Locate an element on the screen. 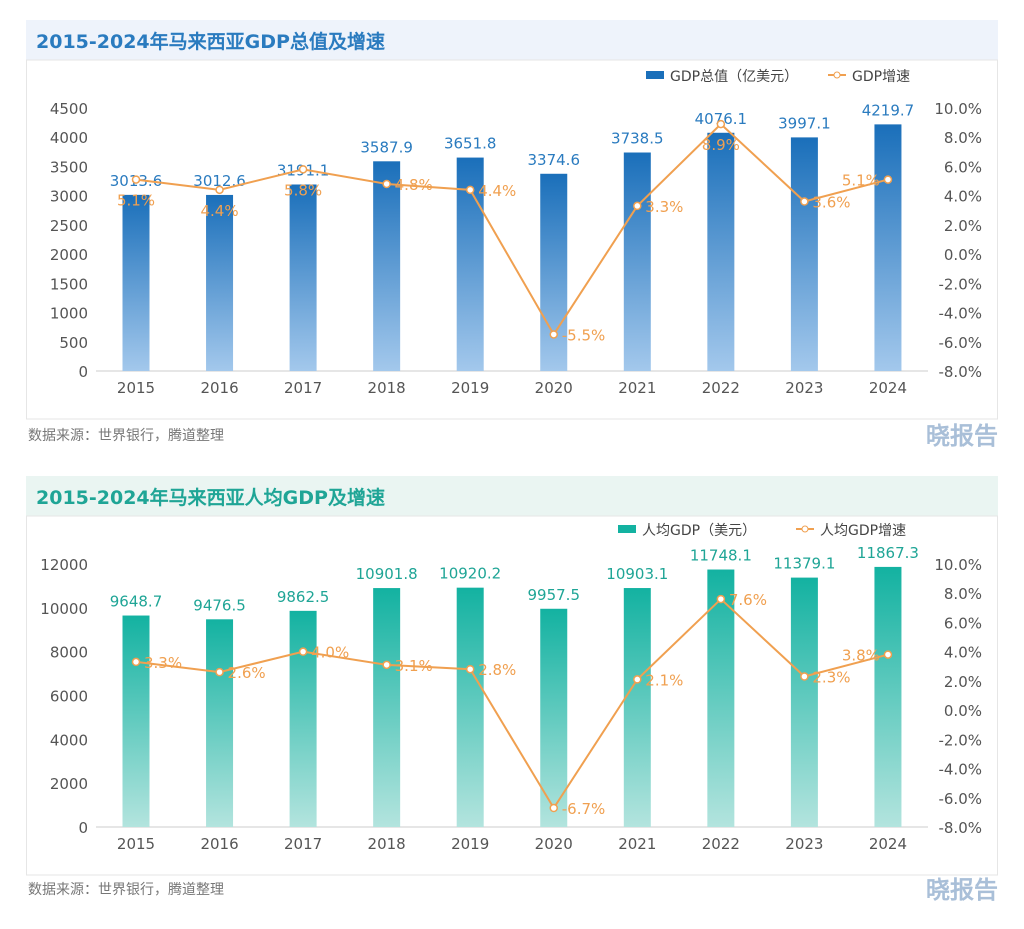 This screenshot has height=929, width=1024. y-tick-label: 10000 is located at coordinates (64, 609).